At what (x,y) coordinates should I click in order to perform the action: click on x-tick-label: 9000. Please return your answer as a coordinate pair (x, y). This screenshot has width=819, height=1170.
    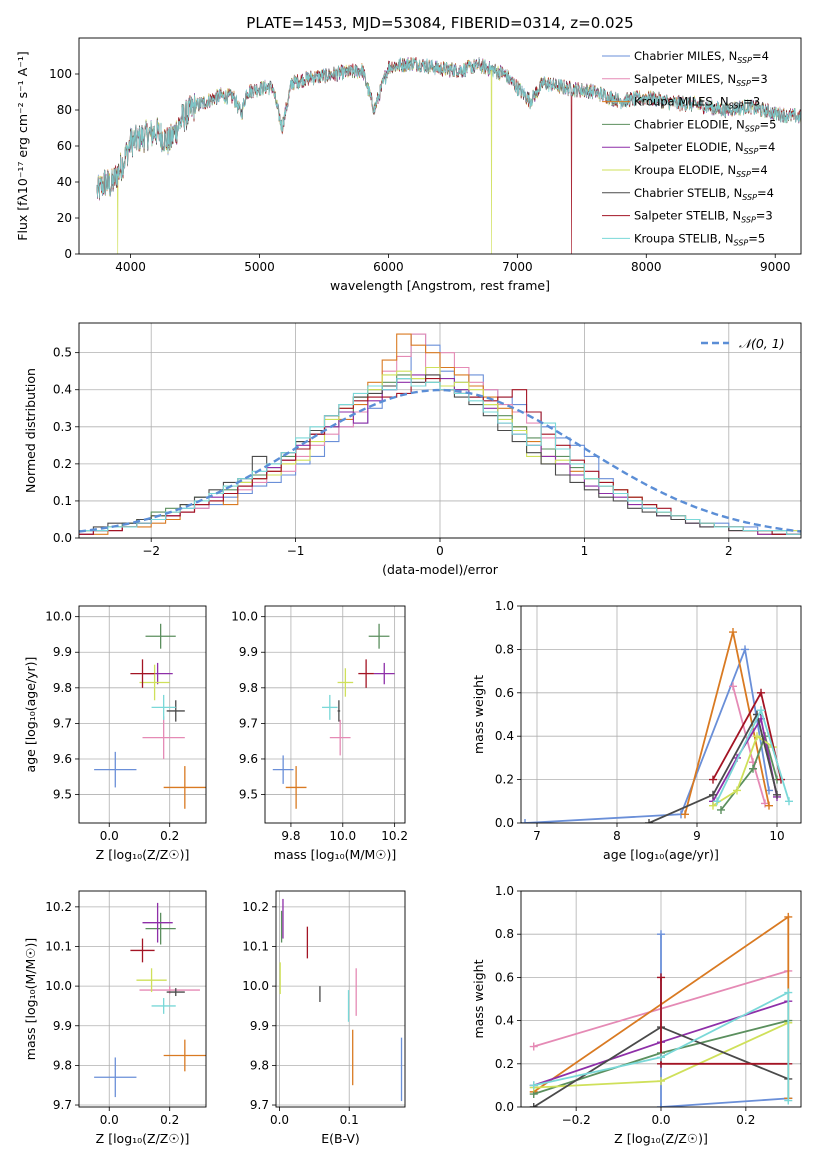
    Looking at the image, I should click on (775, 267).